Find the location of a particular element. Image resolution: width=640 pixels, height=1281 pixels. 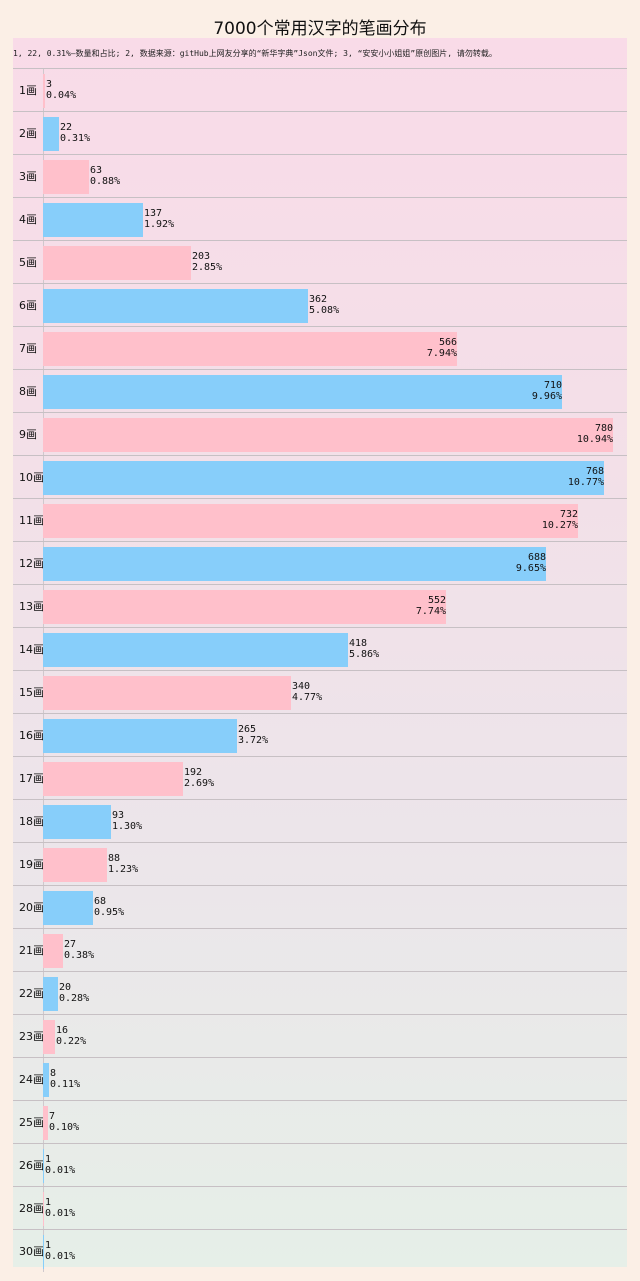

category-label: 17画 is located at coordinates (31, 778).